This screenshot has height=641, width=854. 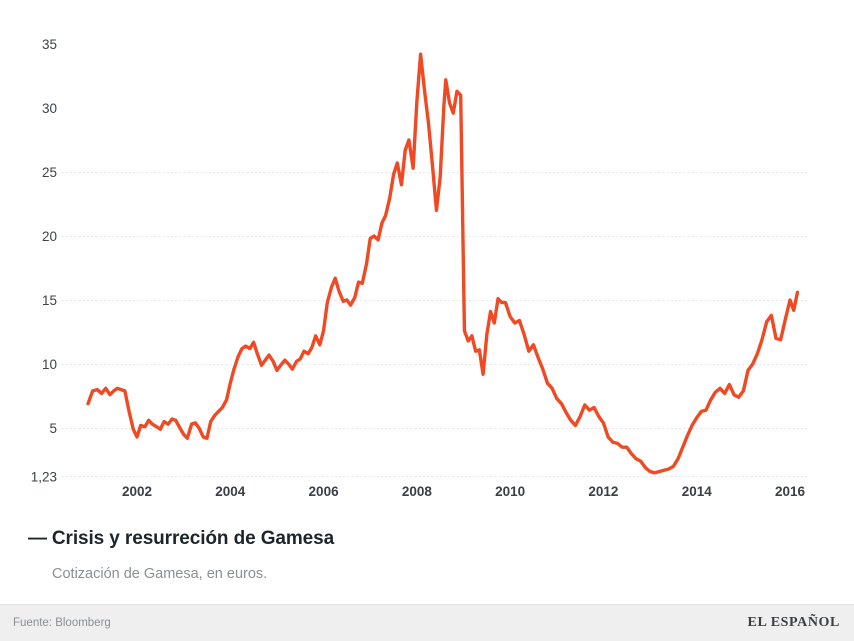 What do you see at coordinates (49, 364) in the screenshot?
I see `y-tick-label: 10` at bounding box center [49, 364].